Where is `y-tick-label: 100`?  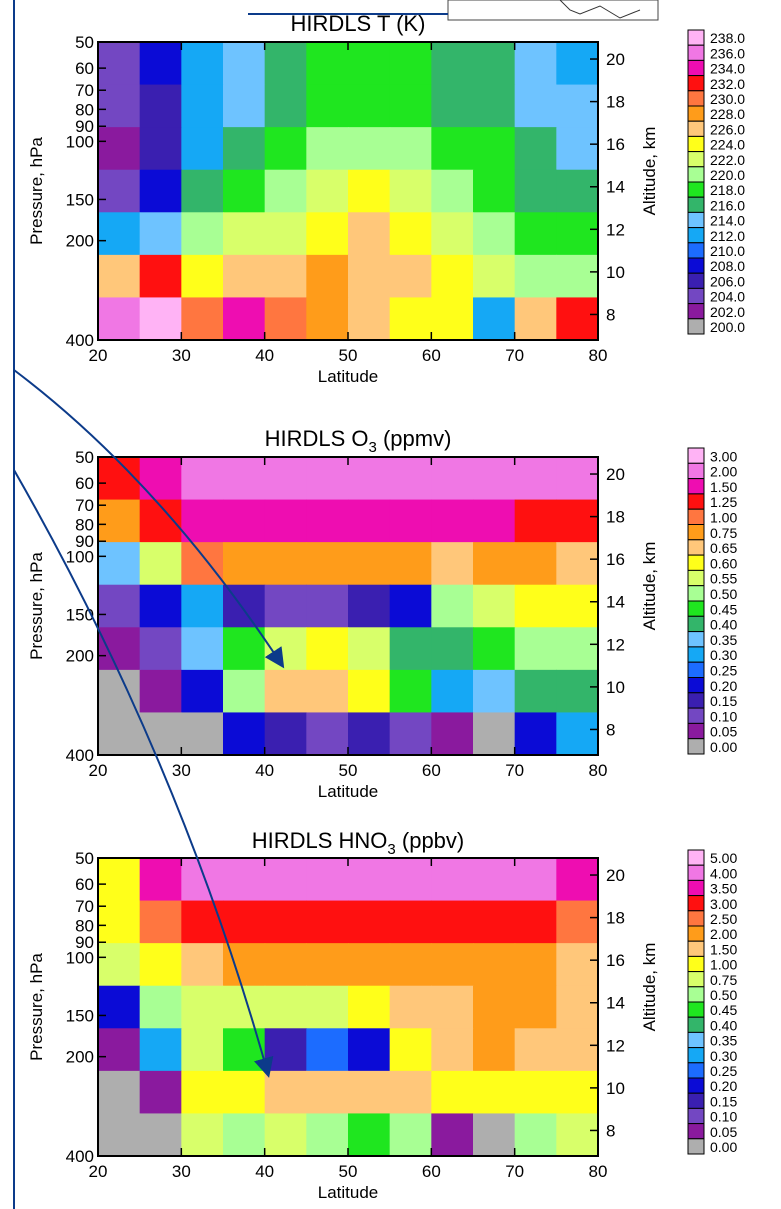 y-tick-label: 100 is located at coordinates (80, 141).